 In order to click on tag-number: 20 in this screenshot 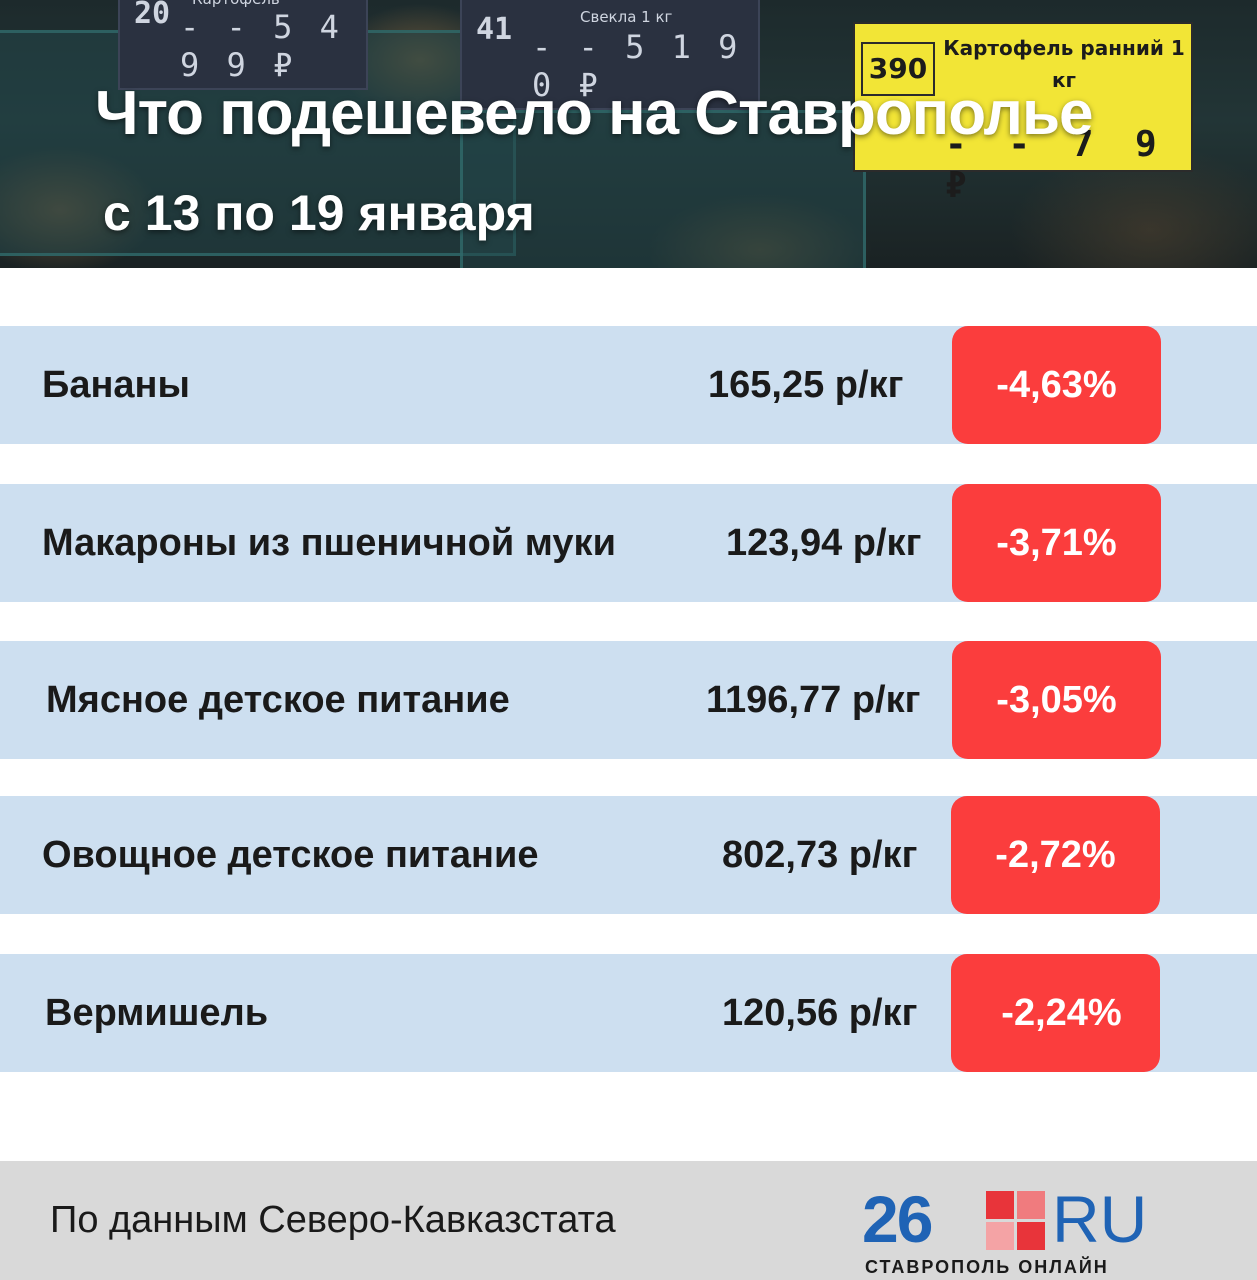, I will do `click(152, 15)`.